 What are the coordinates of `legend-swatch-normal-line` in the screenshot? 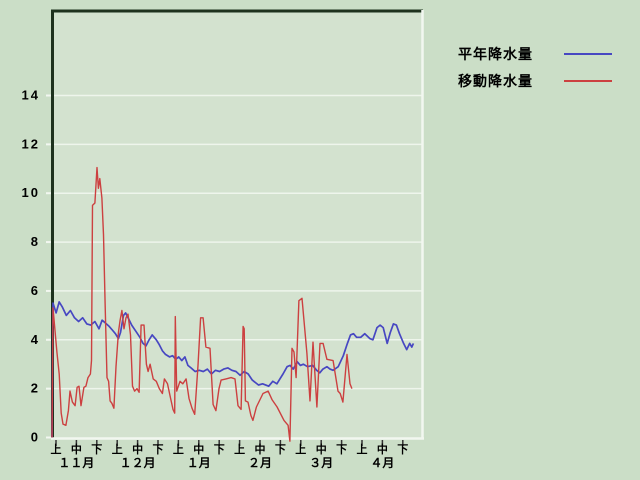 It's located at (588, 54).